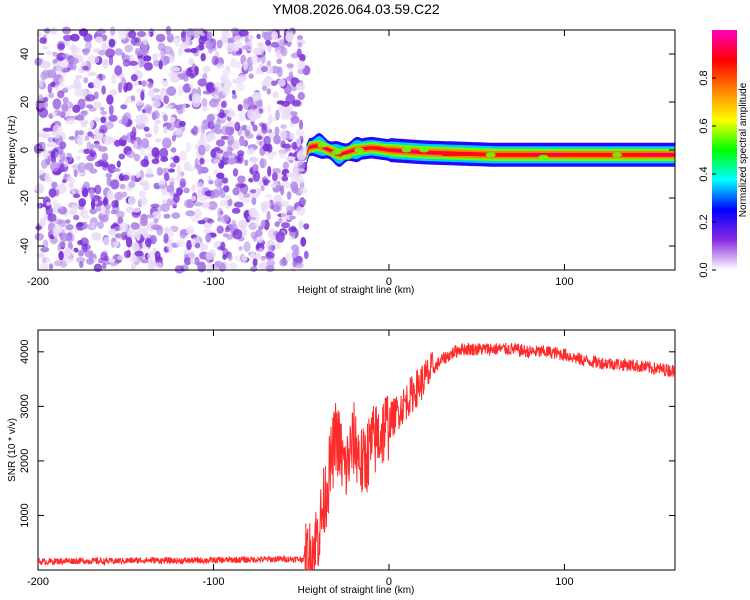  I want to click on spectrogram-y-axis-title: Frequency (Hz), so click(12, 150).